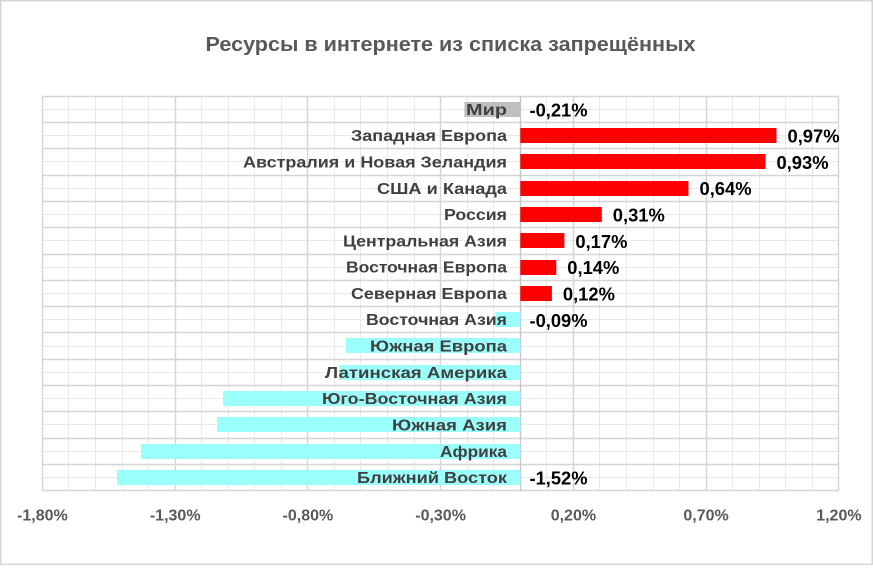  Describe the element at coordinates (475, 215) in the screenshot. I see `svg-text: Россия` at that location.